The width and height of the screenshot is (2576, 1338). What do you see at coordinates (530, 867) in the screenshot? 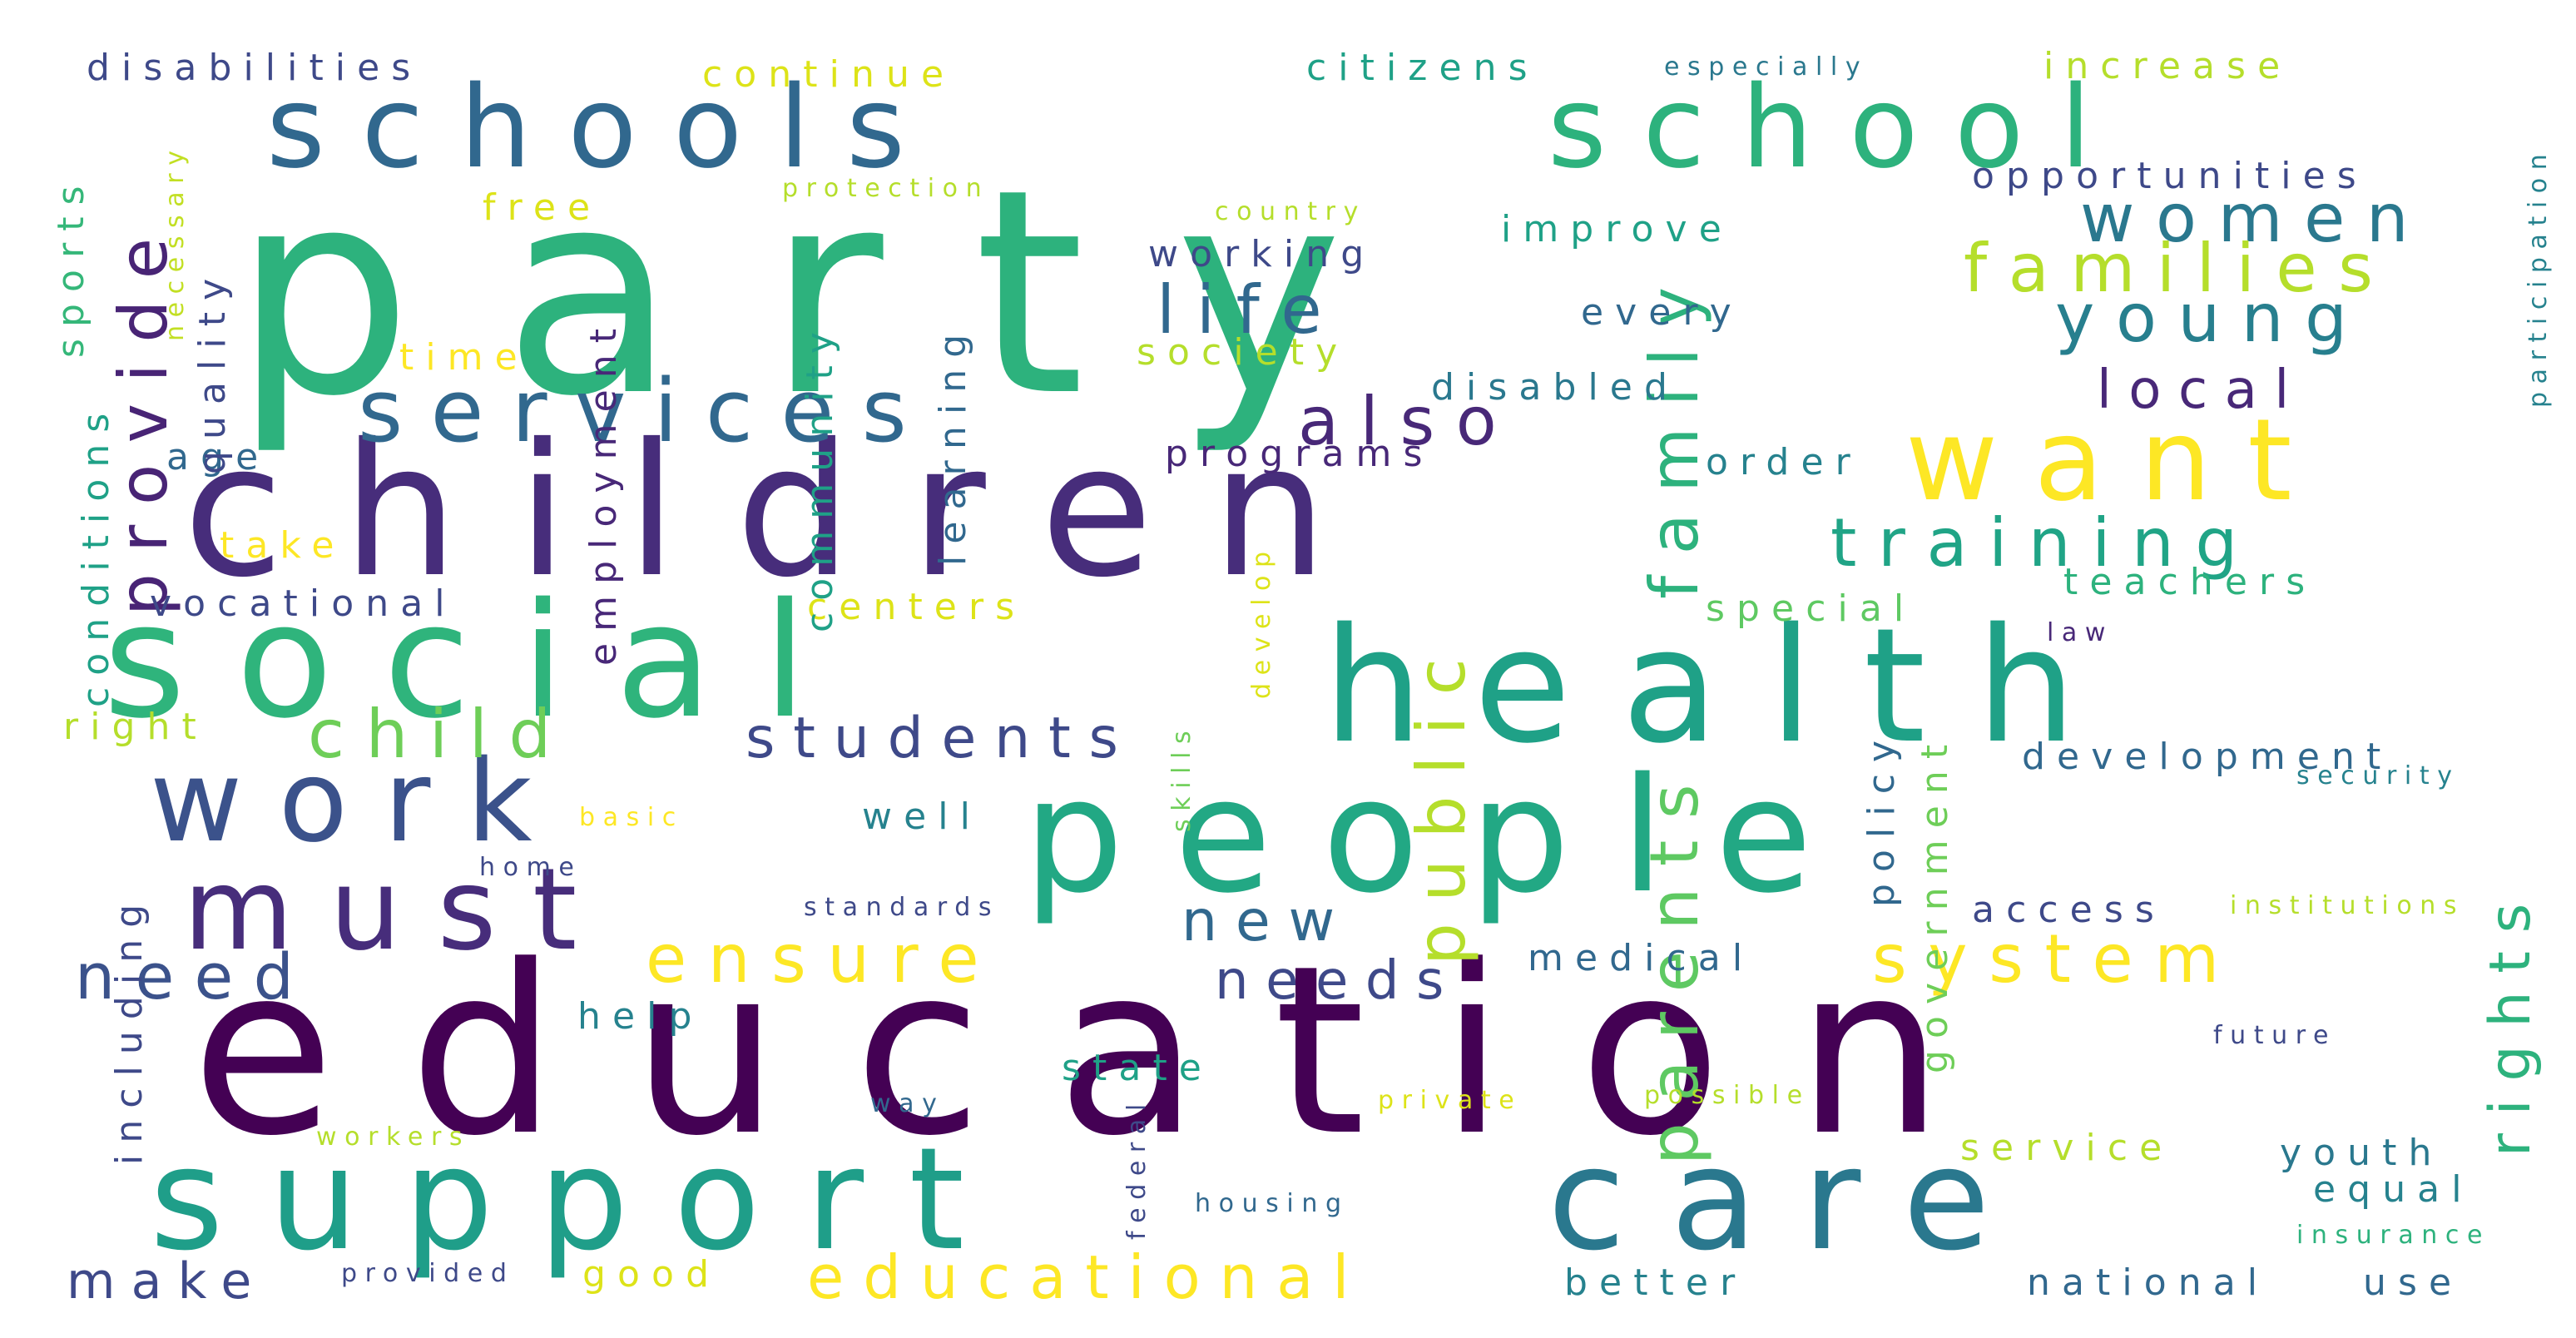
I see `word-home: home` at bounding box center [530, 867].